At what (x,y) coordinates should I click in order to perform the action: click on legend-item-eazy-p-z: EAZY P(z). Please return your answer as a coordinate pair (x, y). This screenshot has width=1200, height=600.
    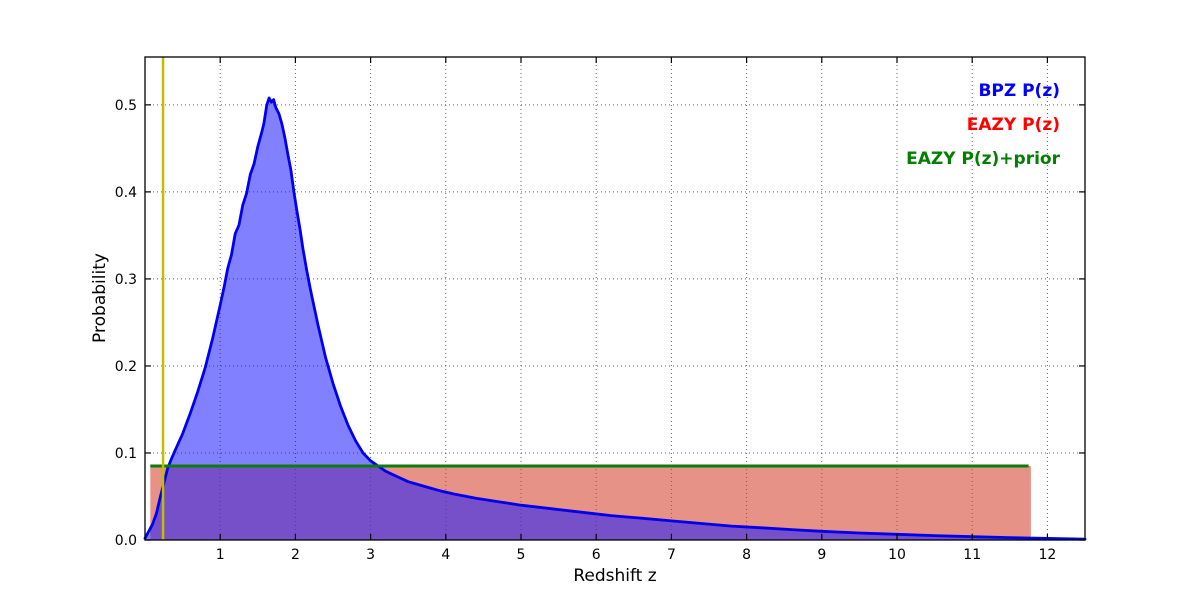
    Looking at the image, I should click on (1013, 125).